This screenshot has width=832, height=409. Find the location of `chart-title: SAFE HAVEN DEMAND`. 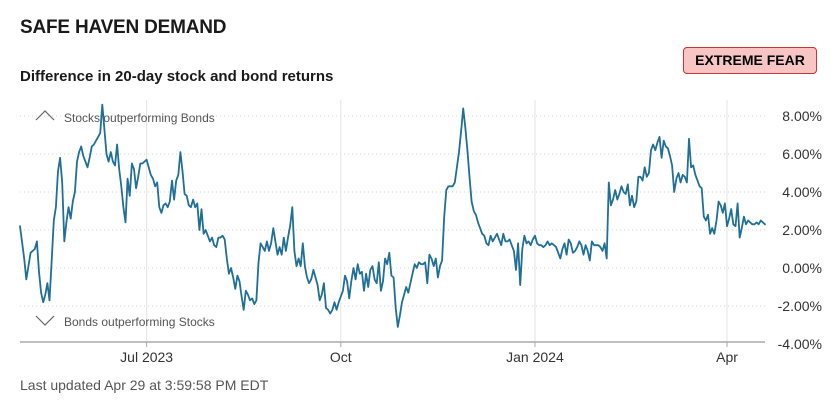

chart-title: SAFE HAVEN DEMAND is located at coordinates (123, 27).